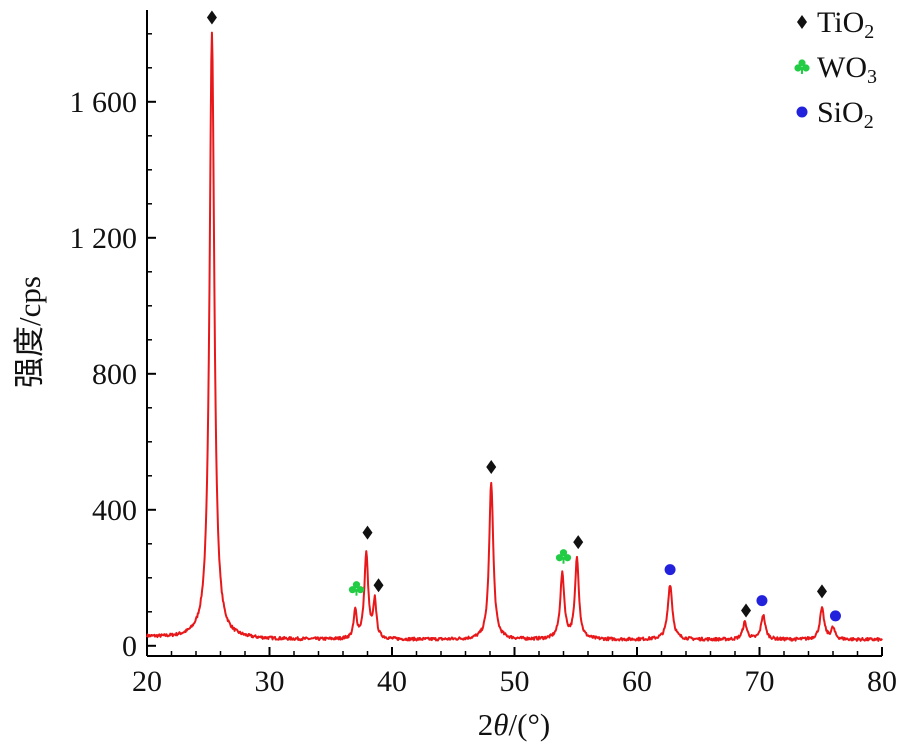 This screenshot has height=750, width=900. Describe the element at coordinates (515, 681) in the screenshot. I see `x-tick-label: 50` at that location.